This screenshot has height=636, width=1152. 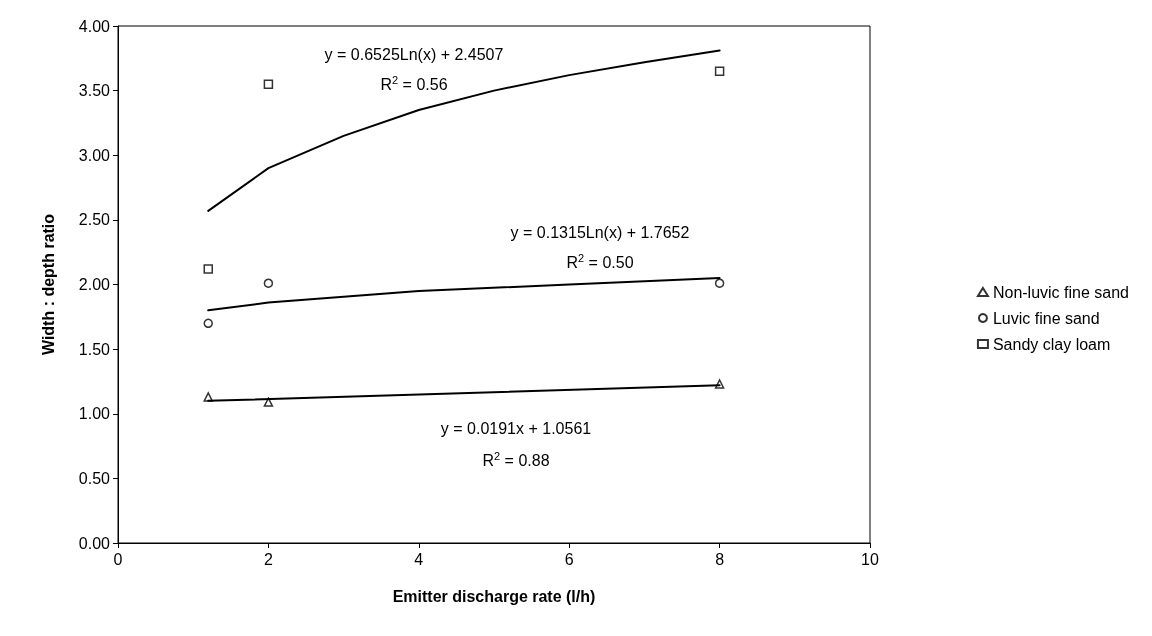 What do you see at coordinates (94, 26) in the screenshot?
I see `y-tick-label: 4.00` at bounding box center [94, 26].